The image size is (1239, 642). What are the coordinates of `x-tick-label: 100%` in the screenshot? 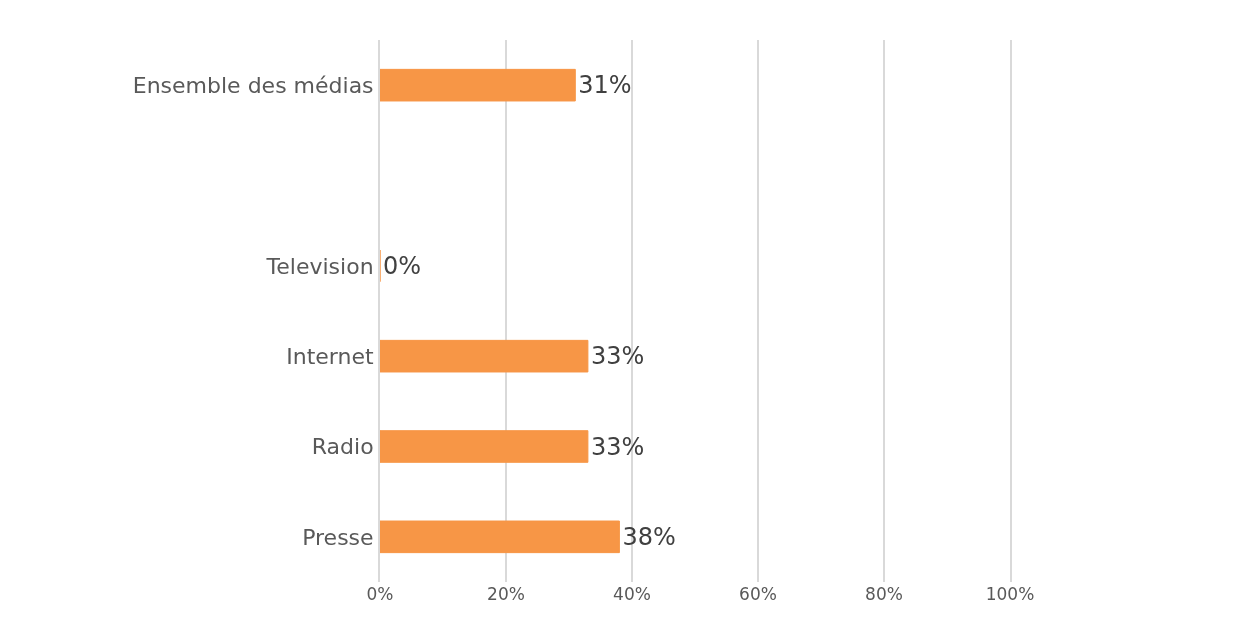 It's located at (1010, 594).